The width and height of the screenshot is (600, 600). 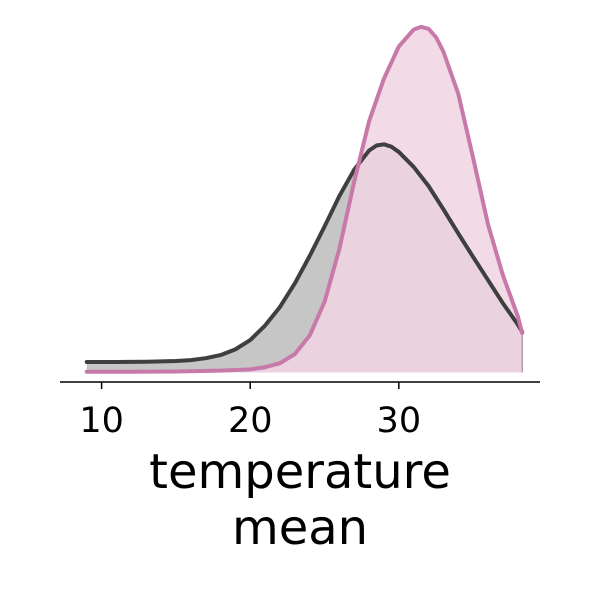 What do you see at coordinates (300, 528) in the screenshot?
I see `x-axis-title-line-2: mean` at bounding box center [300, 528].